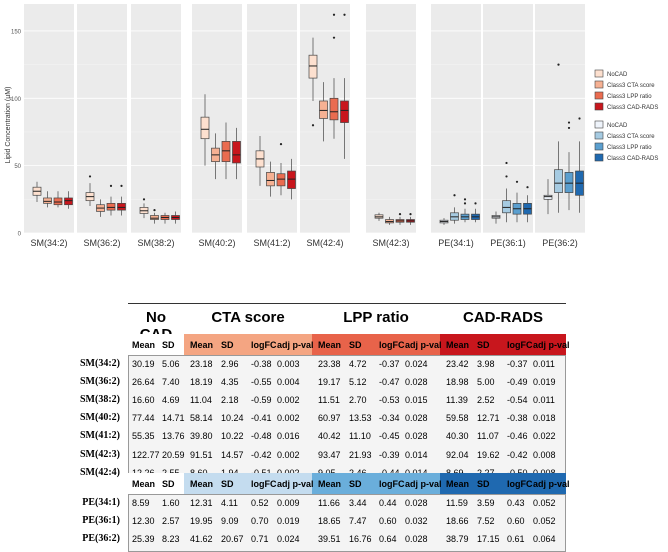  Describe the element at coordinates (457, 503) in the screenshot. I see `table-cell: 11.59` at that location.